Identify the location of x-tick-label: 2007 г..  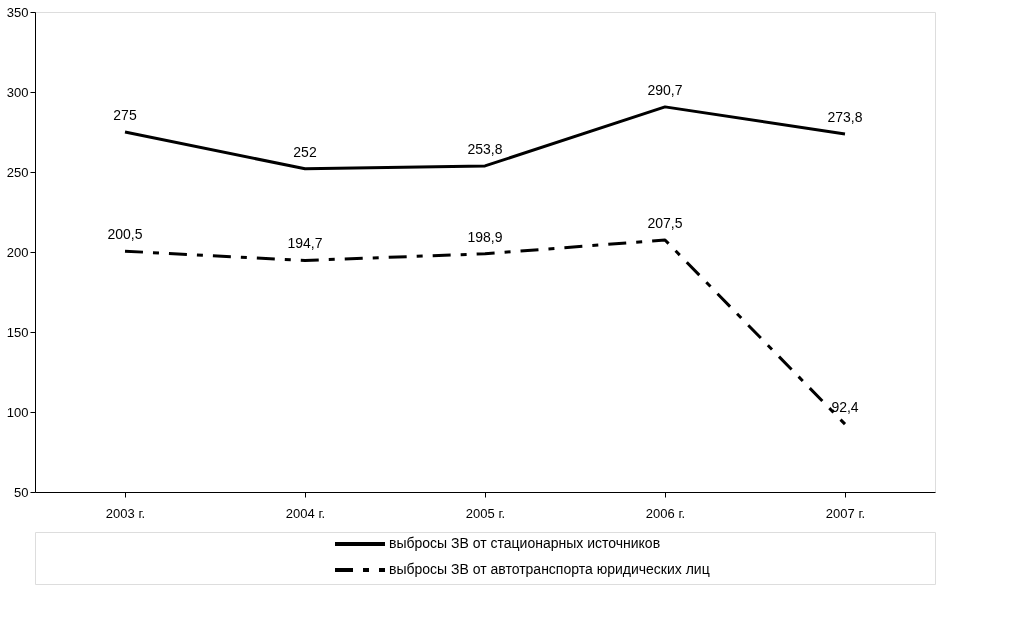
(845, 513).